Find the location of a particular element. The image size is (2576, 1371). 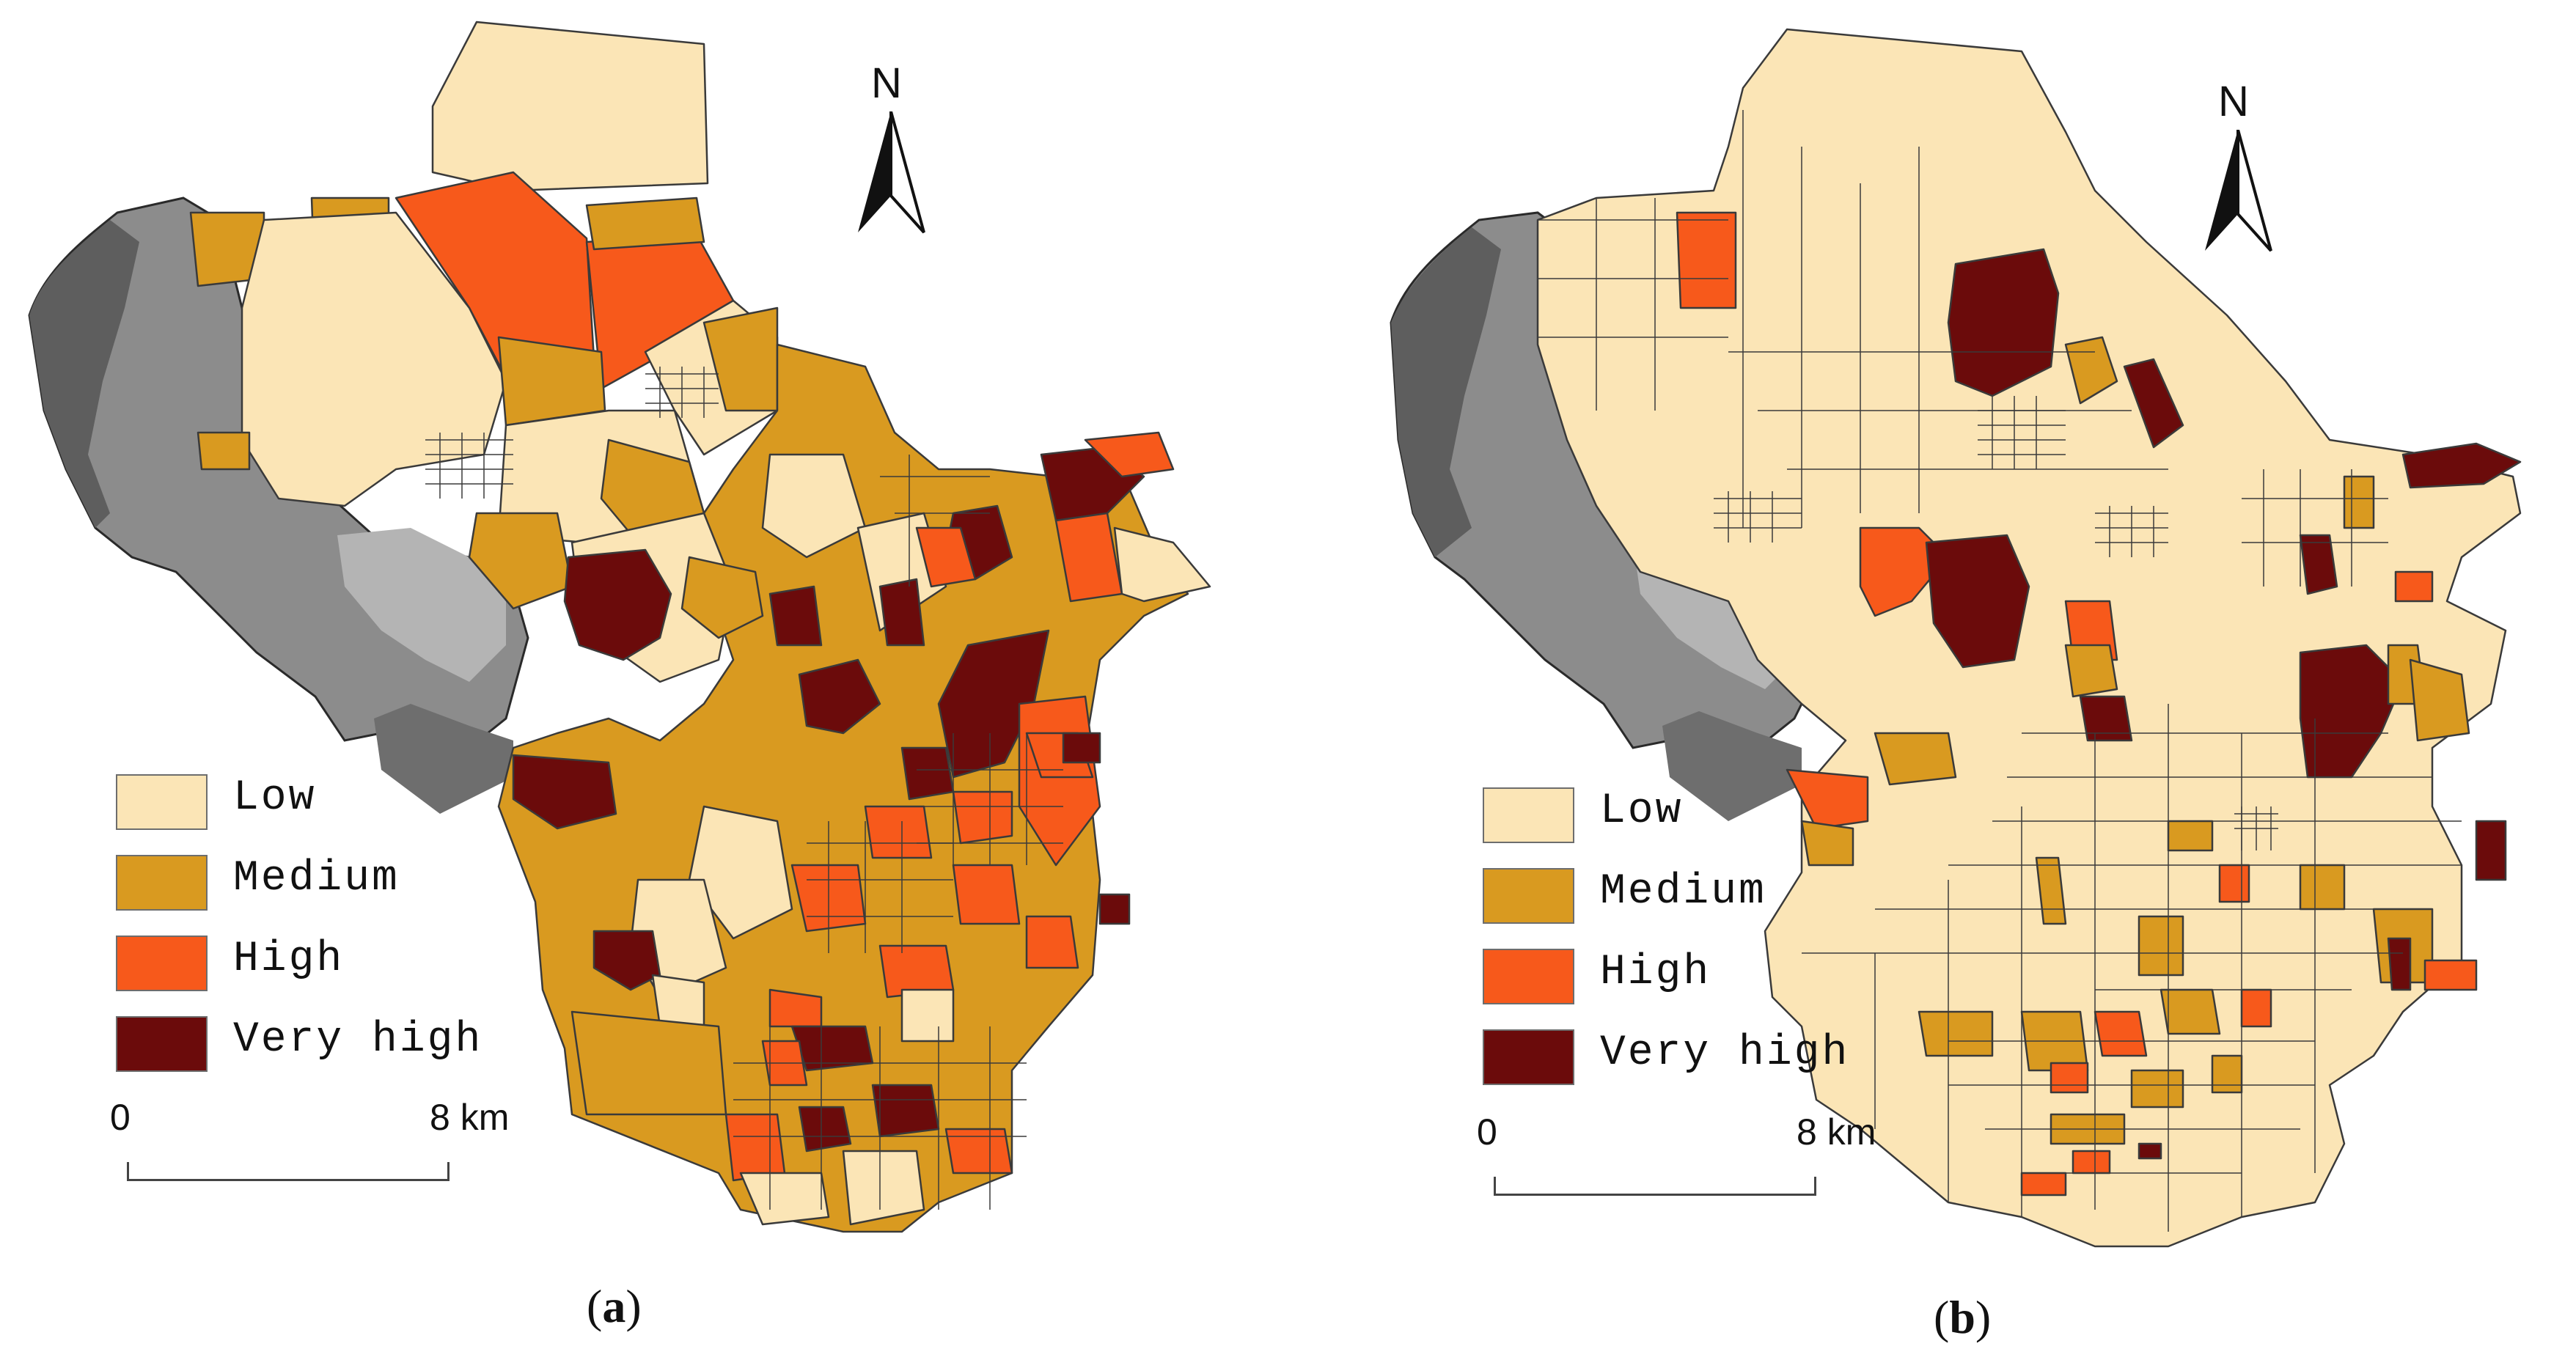

scale-bar-a: 0 8 km is located at coordinates (310, 1143).